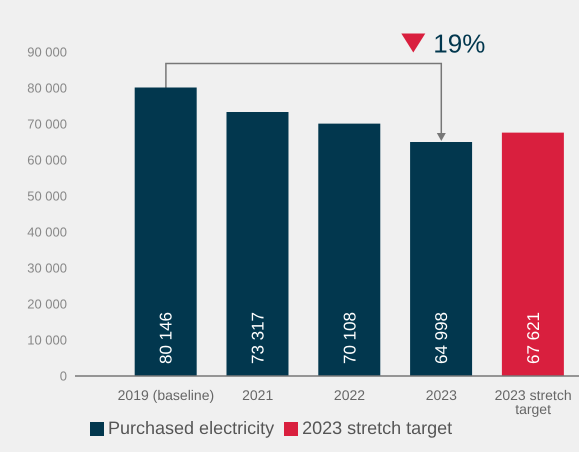 The image size is (579, 452). Describe the element at coordinates (47, 52) in the screenshot. I see `y-tick-label: 90 000` at that location.